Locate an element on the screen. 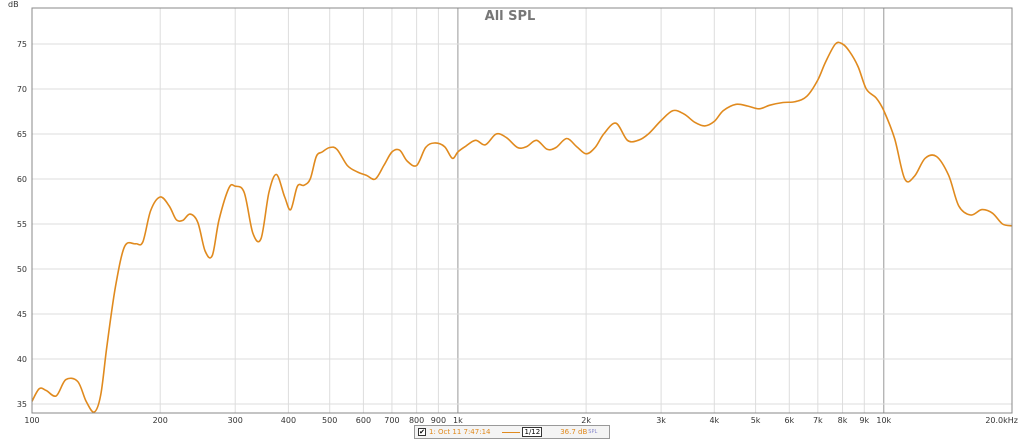  x-tick-label: 3k is located at coordinates (661, 420).